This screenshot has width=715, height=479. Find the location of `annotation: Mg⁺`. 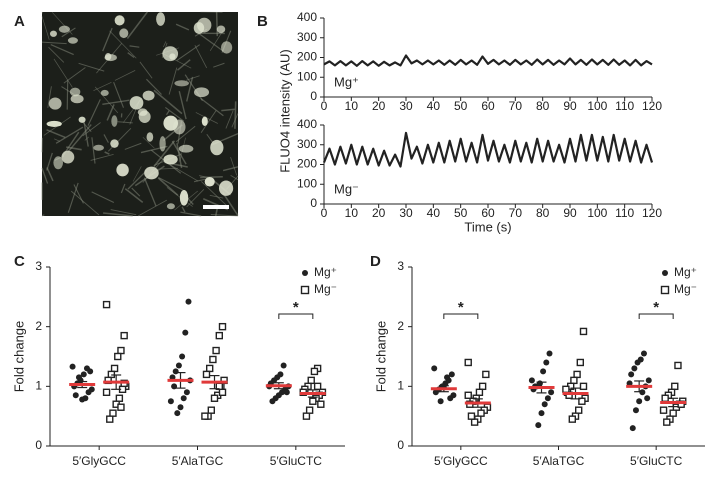

annotation: Mg⁺ is located at coordinates (346, 81).